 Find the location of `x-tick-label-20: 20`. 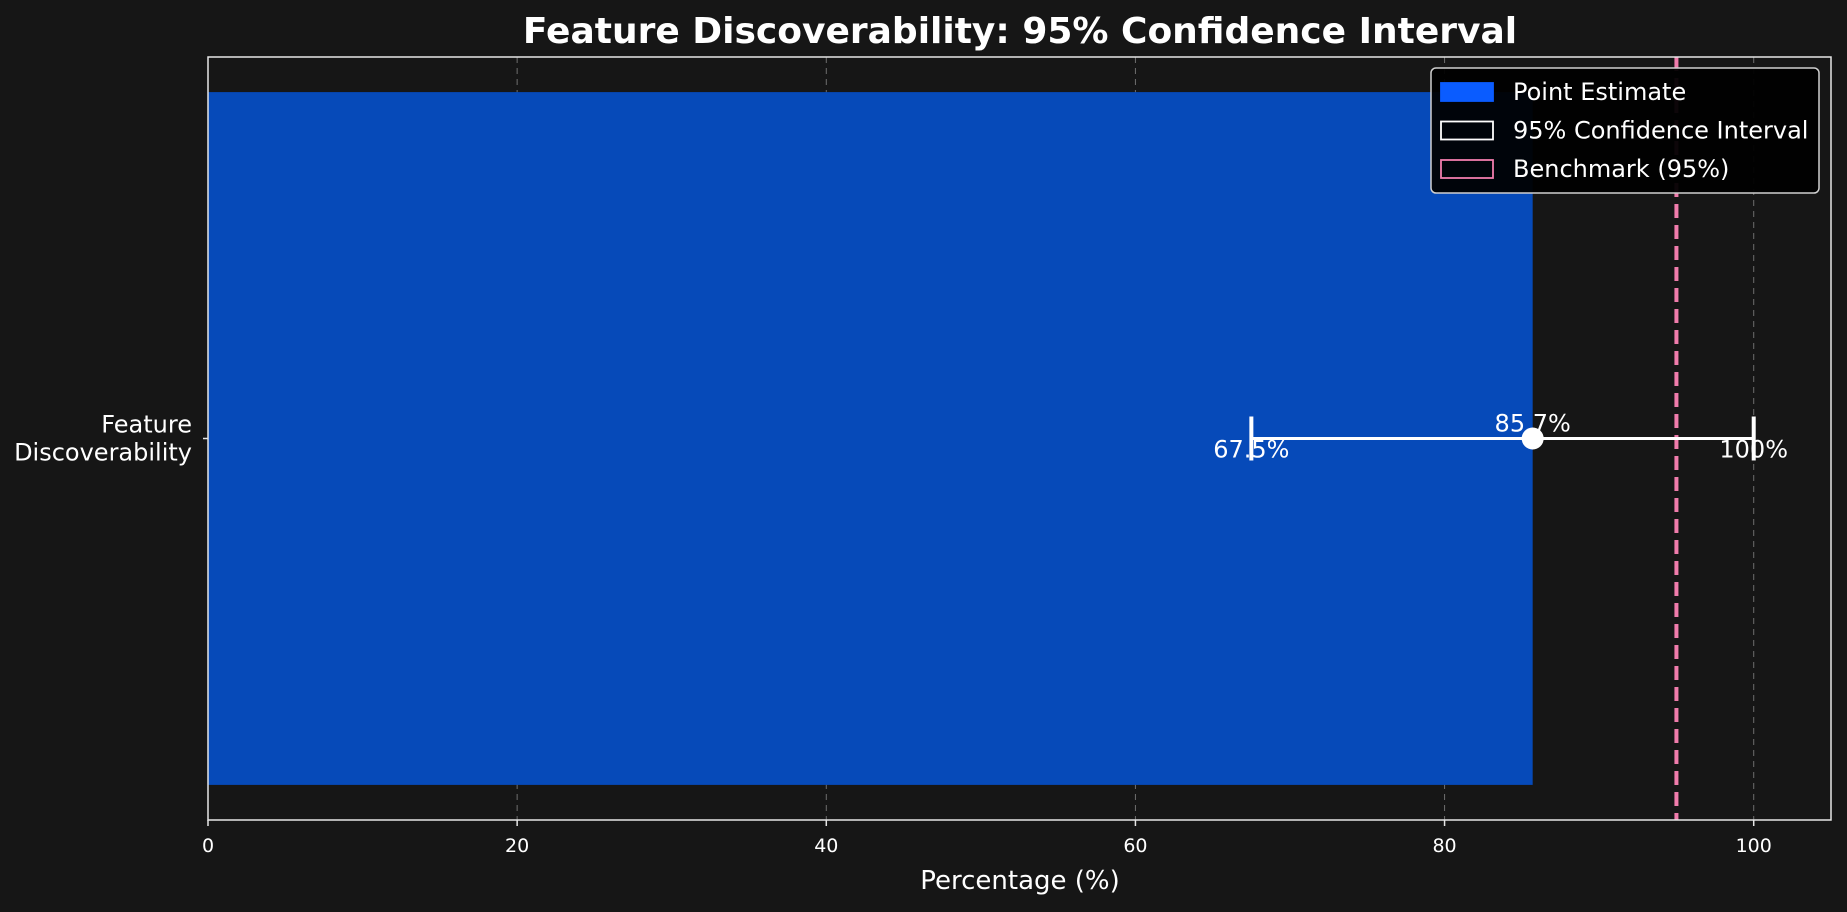

x-tick-label-20: 20 is located at coordinates (517, 846).